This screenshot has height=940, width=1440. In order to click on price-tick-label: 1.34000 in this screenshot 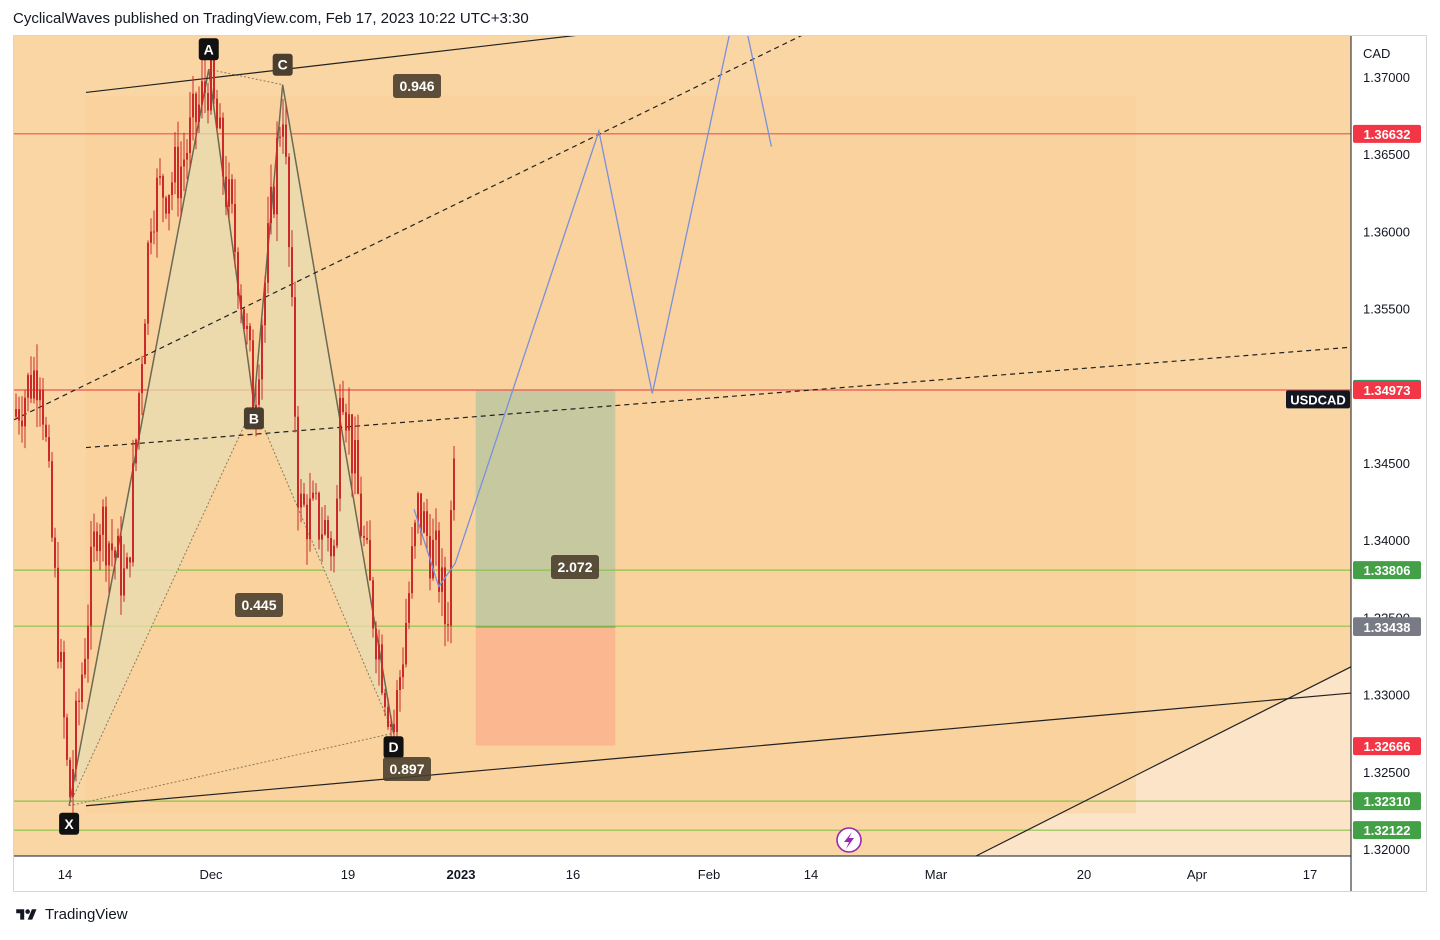, I will do `click(1386, 540)`.